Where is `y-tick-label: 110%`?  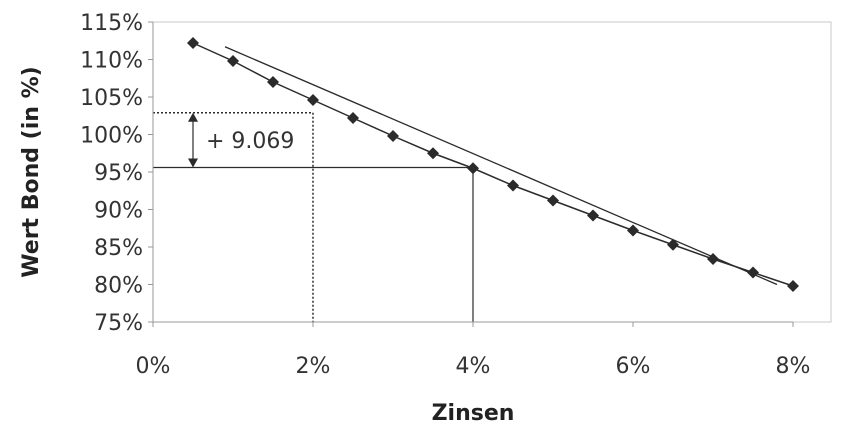 y-tick-label: 110% is located at coordinates (111, 61).